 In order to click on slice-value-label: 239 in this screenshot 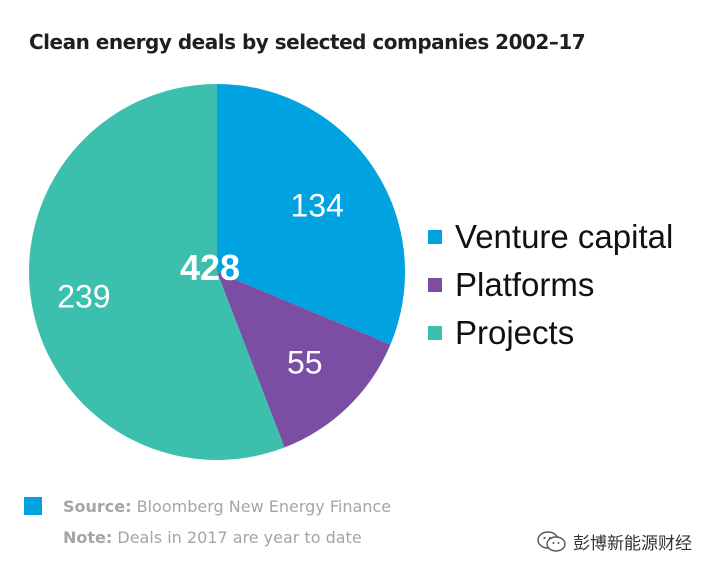, I will do `click(83, 297)`.